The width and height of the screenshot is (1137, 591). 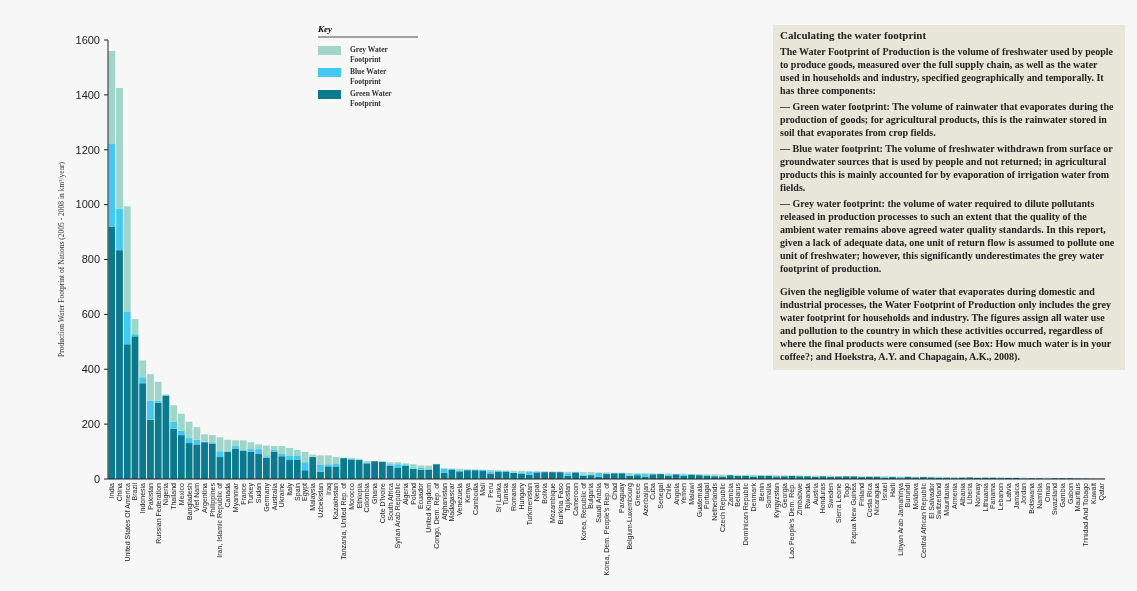 What do you see at coordinates (87, 39) in the screenshot?
I see `y-tick-label: 1600` at bounding box center [87, 39].